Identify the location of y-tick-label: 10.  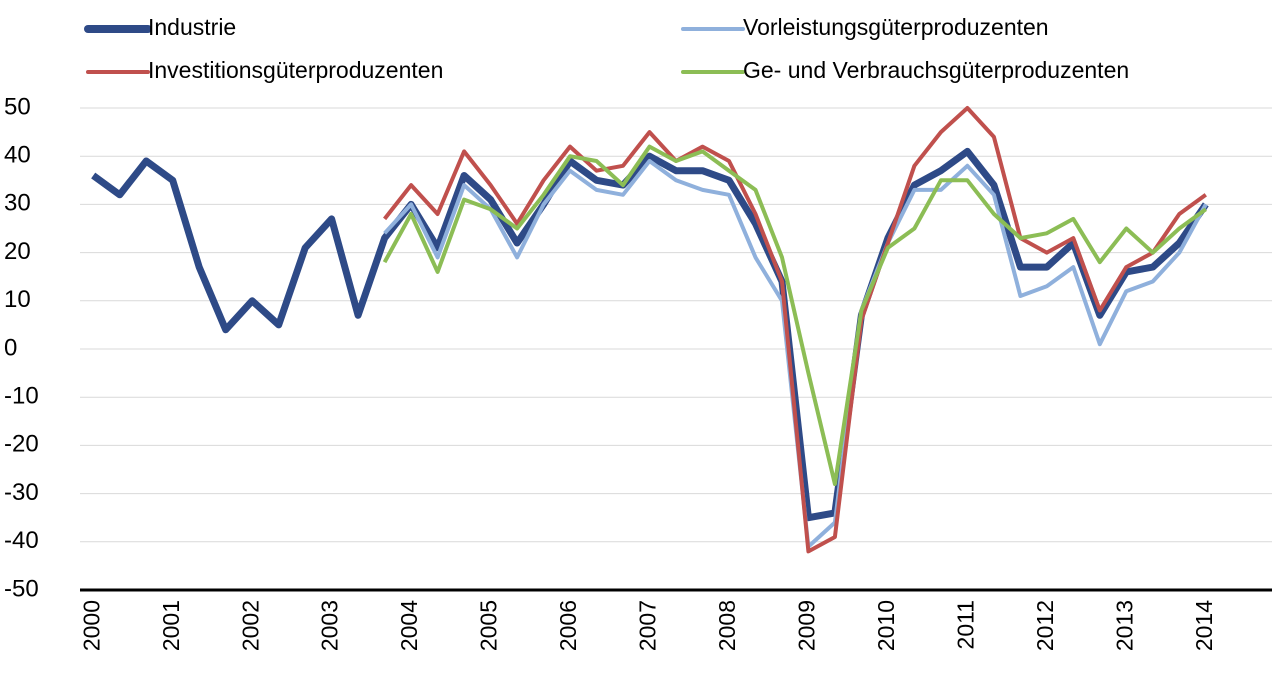
(17, 299).